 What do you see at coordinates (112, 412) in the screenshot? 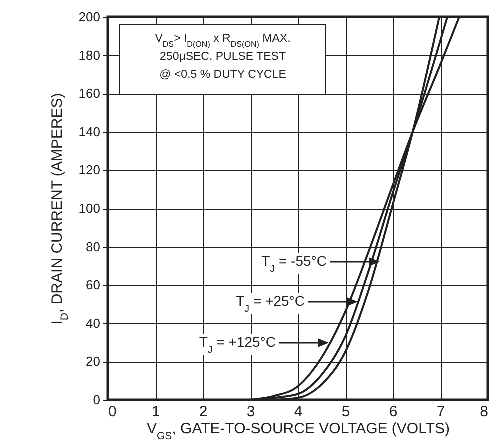
I see `x-tick-label: 0` at bounding box center [112, 412].